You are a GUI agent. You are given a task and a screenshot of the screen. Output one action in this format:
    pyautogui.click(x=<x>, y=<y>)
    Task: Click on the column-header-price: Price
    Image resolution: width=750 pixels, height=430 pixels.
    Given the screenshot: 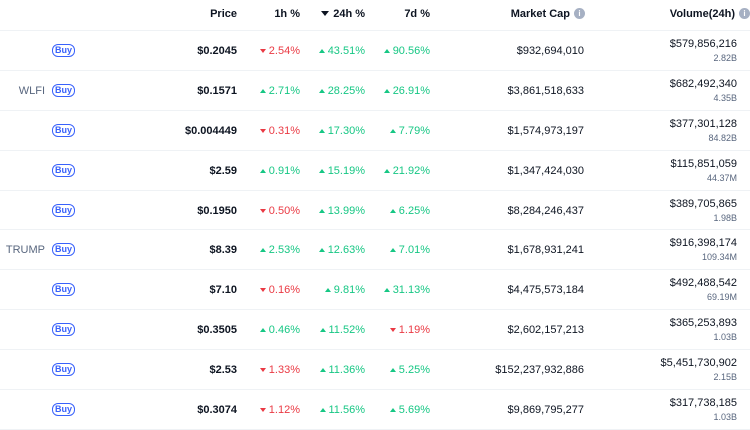 What is the action you would take?
    pyautogui.click(x=223, y=14)
    